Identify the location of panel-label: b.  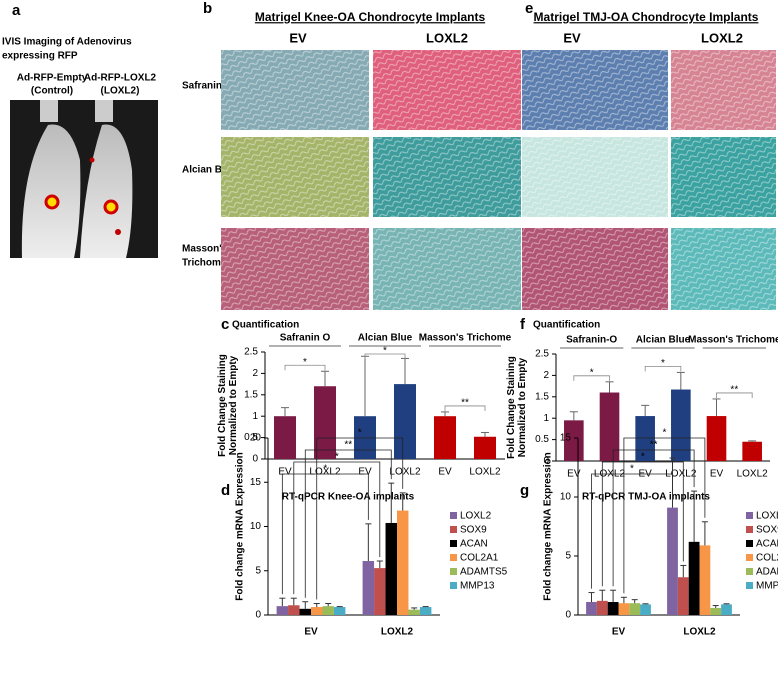
(207, 8).